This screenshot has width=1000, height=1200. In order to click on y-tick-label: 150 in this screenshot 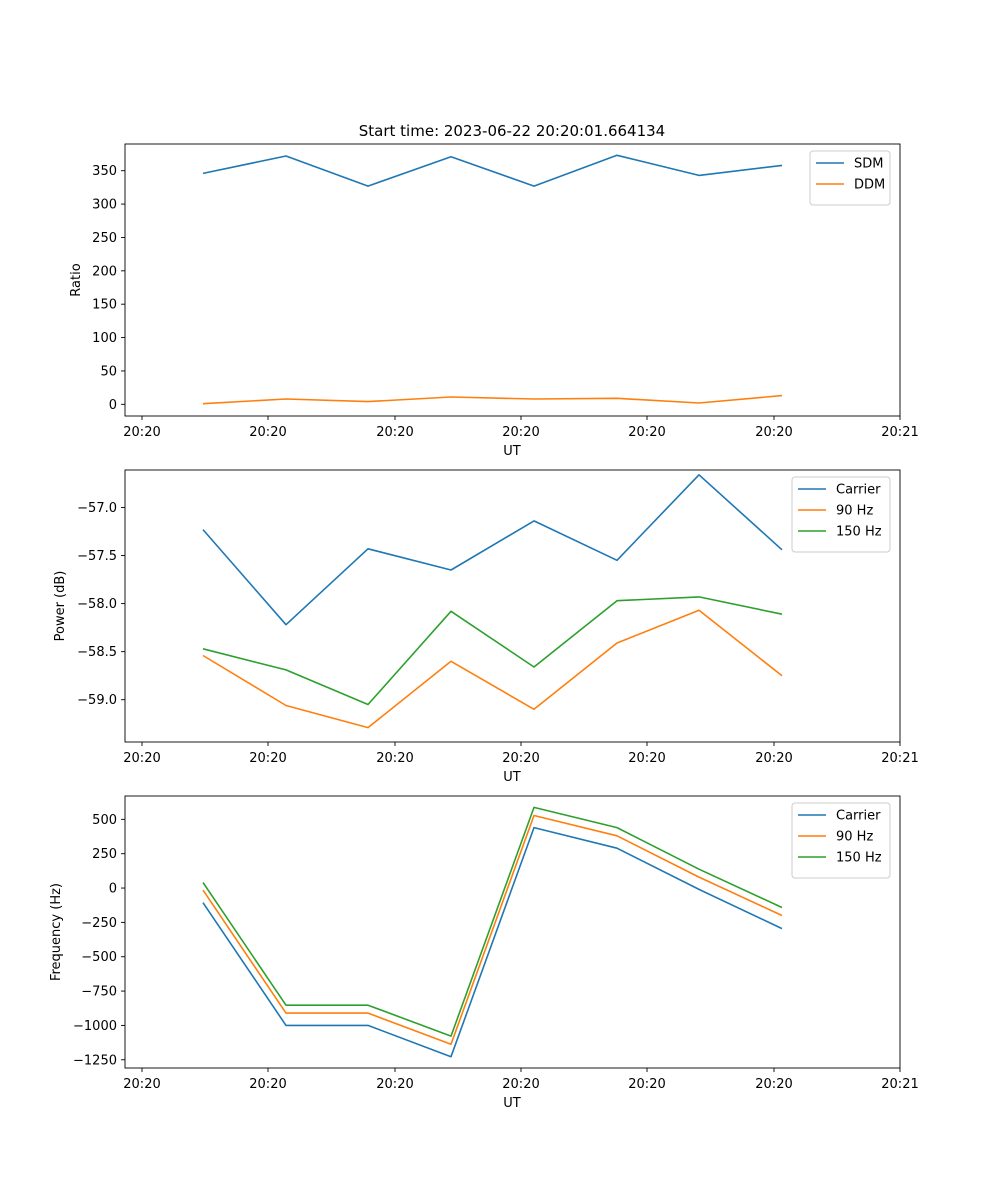, I will do `click(104, 305)`.